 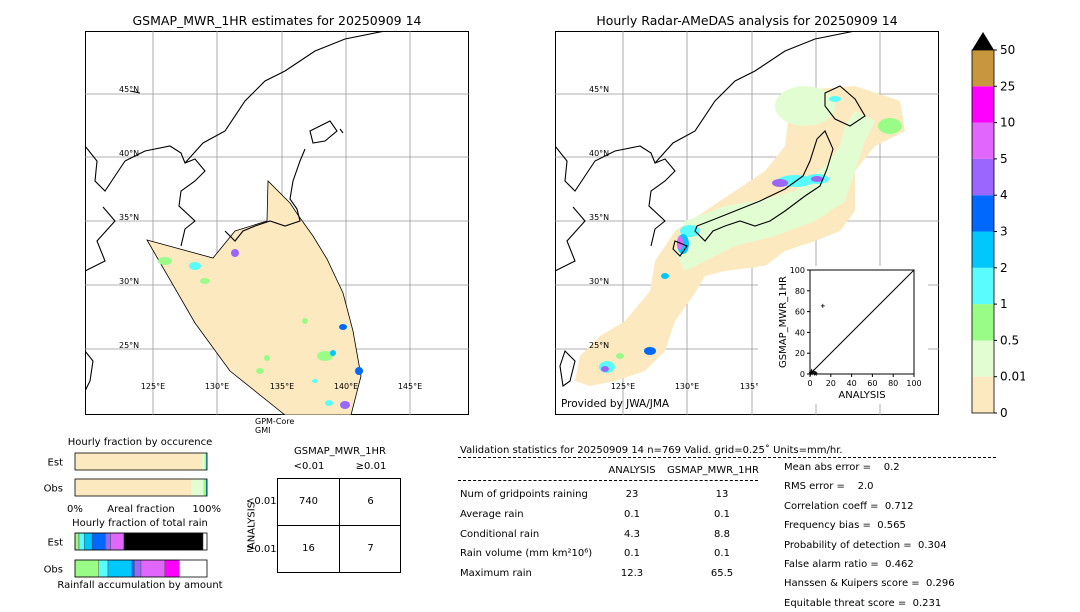 I want to click on contingency-title: GSMAP_MWR_1HR, so click(x=340, y=451).